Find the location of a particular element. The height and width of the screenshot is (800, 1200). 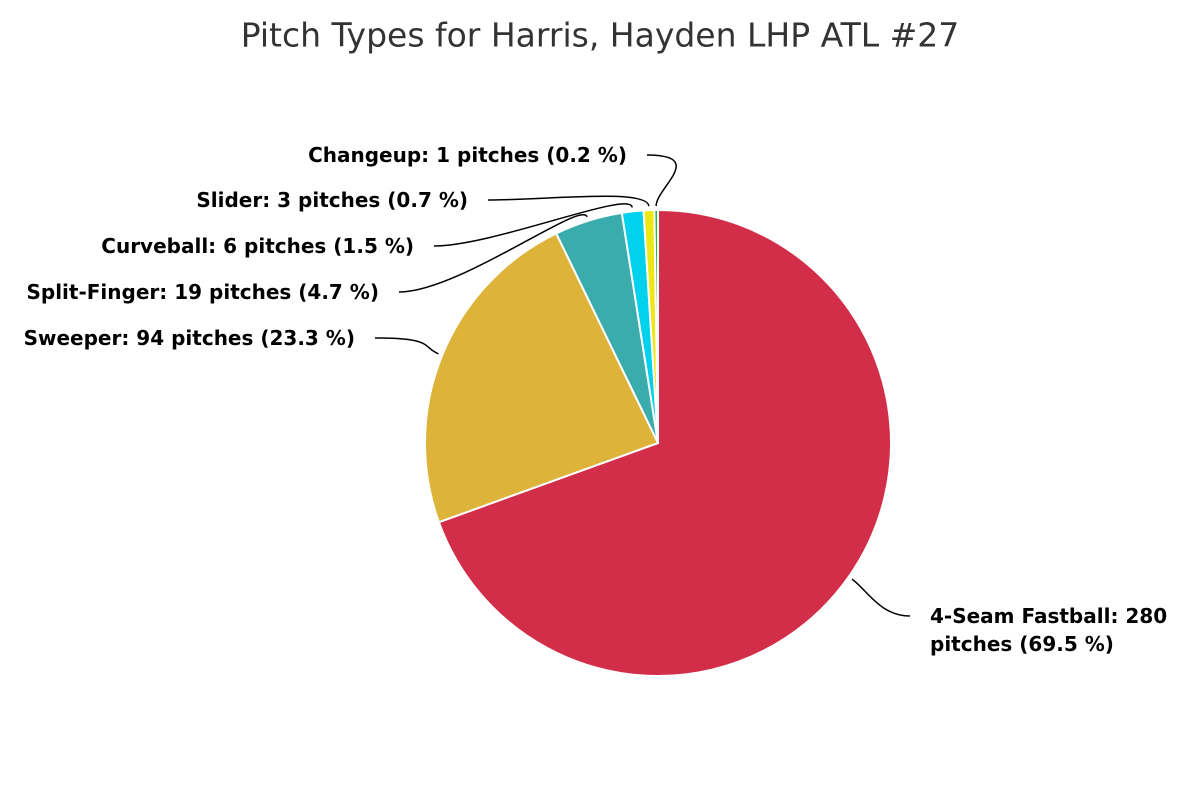

data-label: Changeup: 1 pitches (0.2 %) is located at coordinates (467, 155).